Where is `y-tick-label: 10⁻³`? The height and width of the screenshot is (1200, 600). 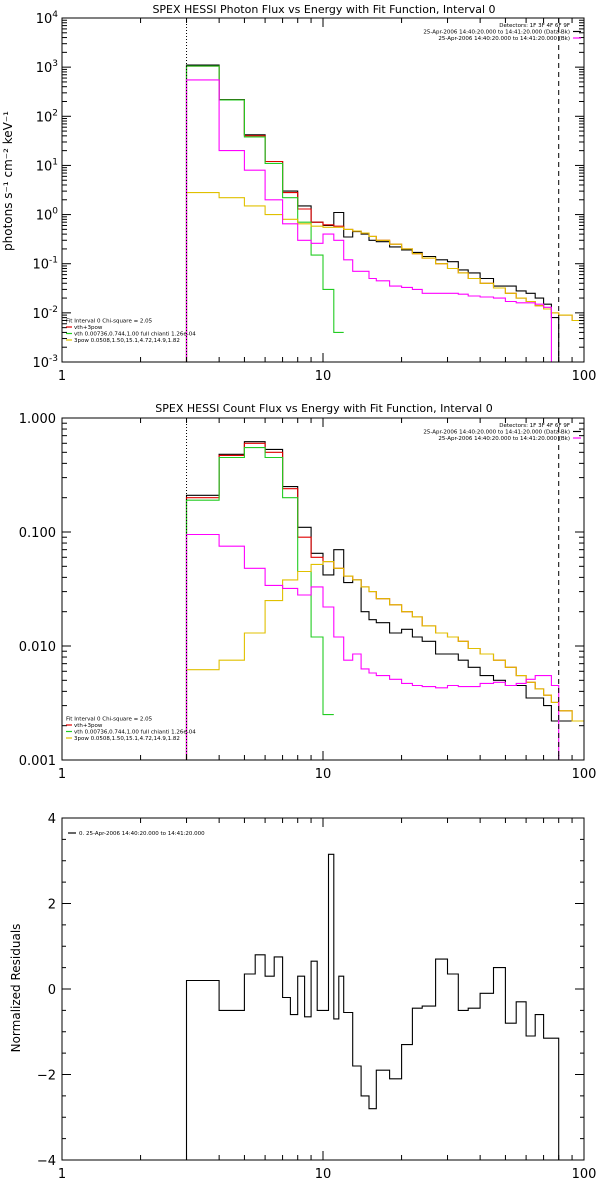
y-tick-label: 10⁻³ is located at coordinates (45, 362).